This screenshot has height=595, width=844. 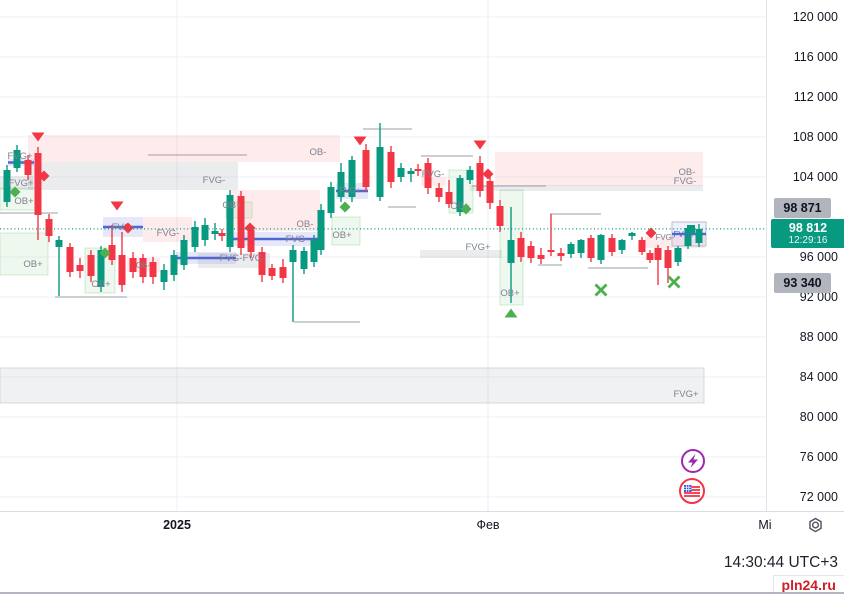 What do you see at coordinates (815, 525) in the screenshot?
I see `gear-icon` at bounding box center [815, 525].